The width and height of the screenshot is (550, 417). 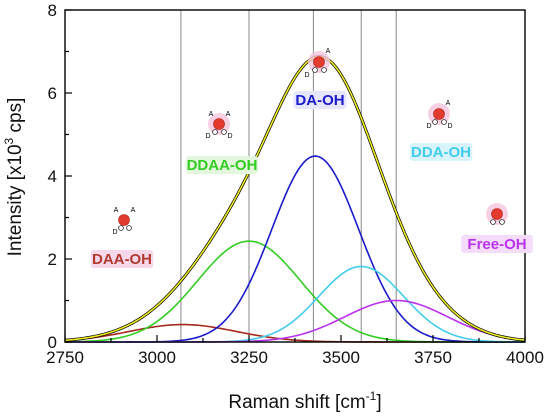 I want to click on y-tick-label: 2, so click(x=52, y=259).